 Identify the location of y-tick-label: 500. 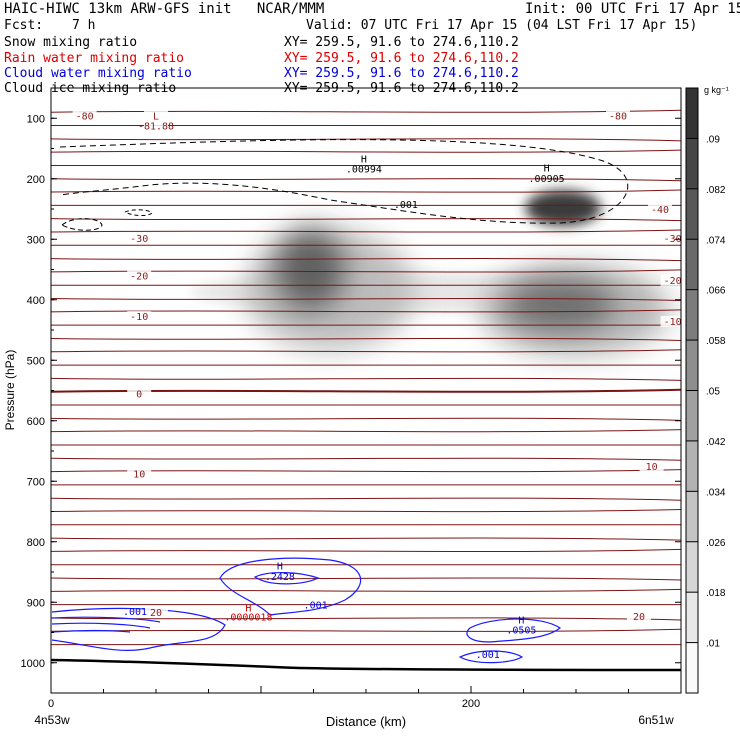
(36, 361).